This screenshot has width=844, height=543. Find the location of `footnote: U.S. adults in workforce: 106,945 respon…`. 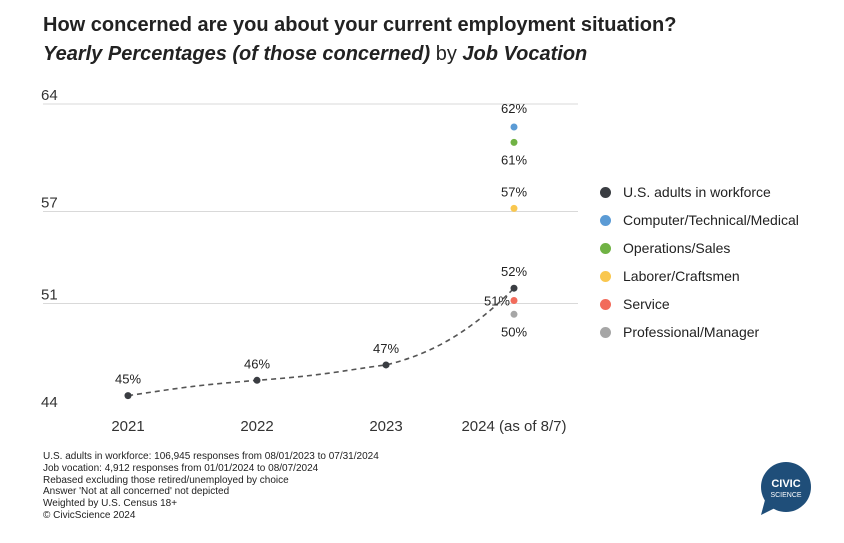

footnote: U.S. adults in workforce: 106,945 respon… is located at coordinates (211, 456).